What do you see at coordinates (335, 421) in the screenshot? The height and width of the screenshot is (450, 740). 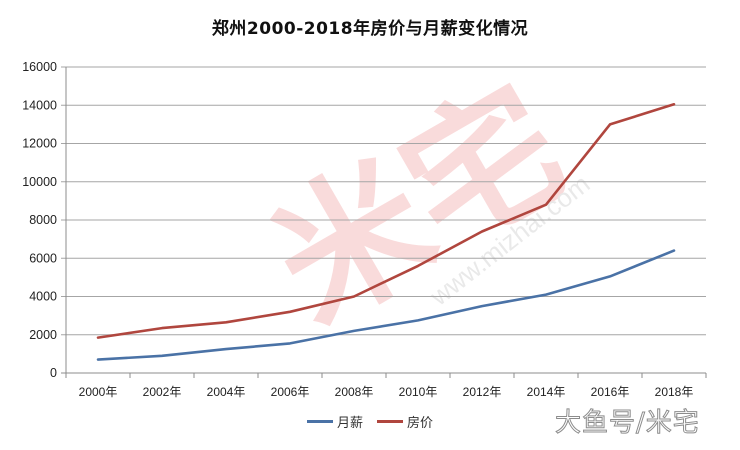 I see `legend-item-salary: 月薪` at bounding box center [335, 421].